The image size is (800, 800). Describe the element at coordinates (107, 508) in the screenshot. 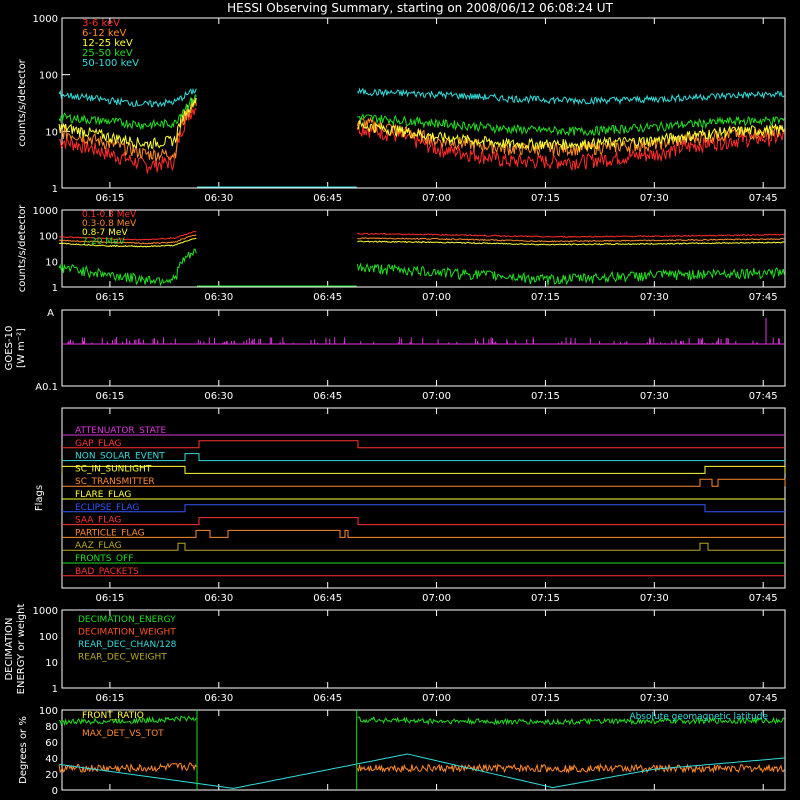

I see `flag-label-6: ECLIPSE_FLAG` at that location.